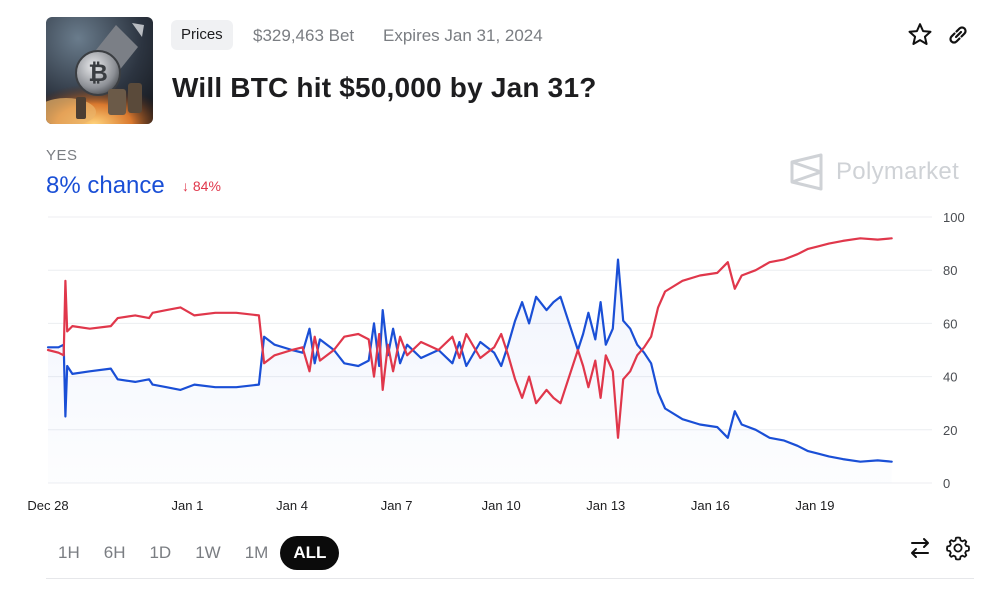 The width and height of the screenshot is (1000, 602). What do you see at coordinates (202, 35) in the screenshot?
I see `category-tag: Prices` at bounding box center [202, 35].